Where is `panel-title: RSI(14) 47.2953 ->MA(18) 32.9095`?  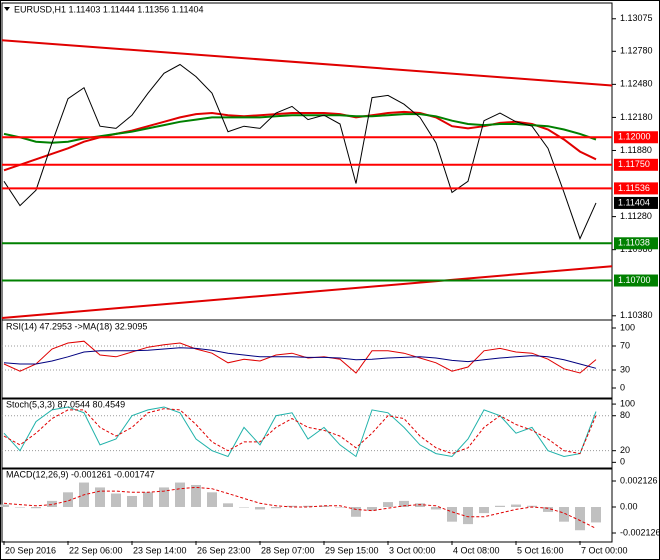 panel-title: RSI(14) 47.2953 ->MA(18) 32.9095 is located at coordinates (76, 326).